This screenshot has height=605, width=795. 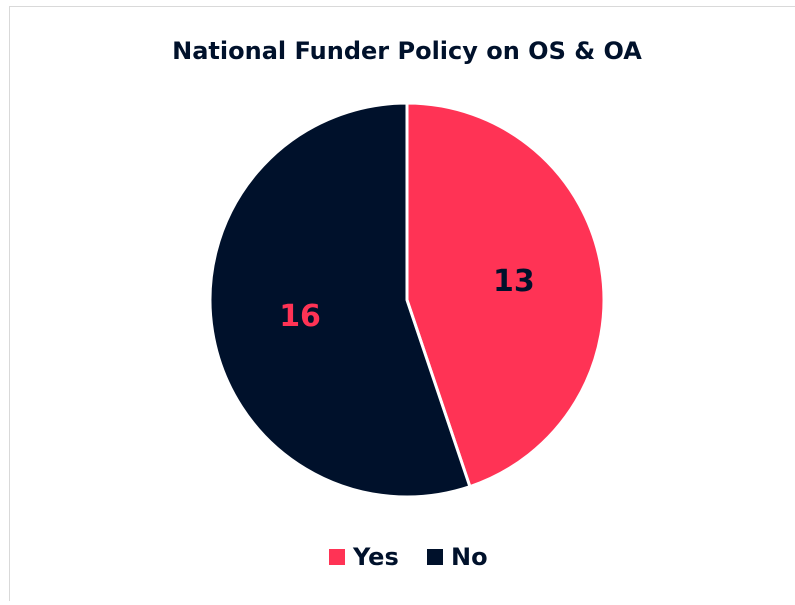 What do you see at coordinates (407, 51) in the screenshot?
I see `chart-title: National Funder Policy on OS & OA` at bounding box center [407, 51].